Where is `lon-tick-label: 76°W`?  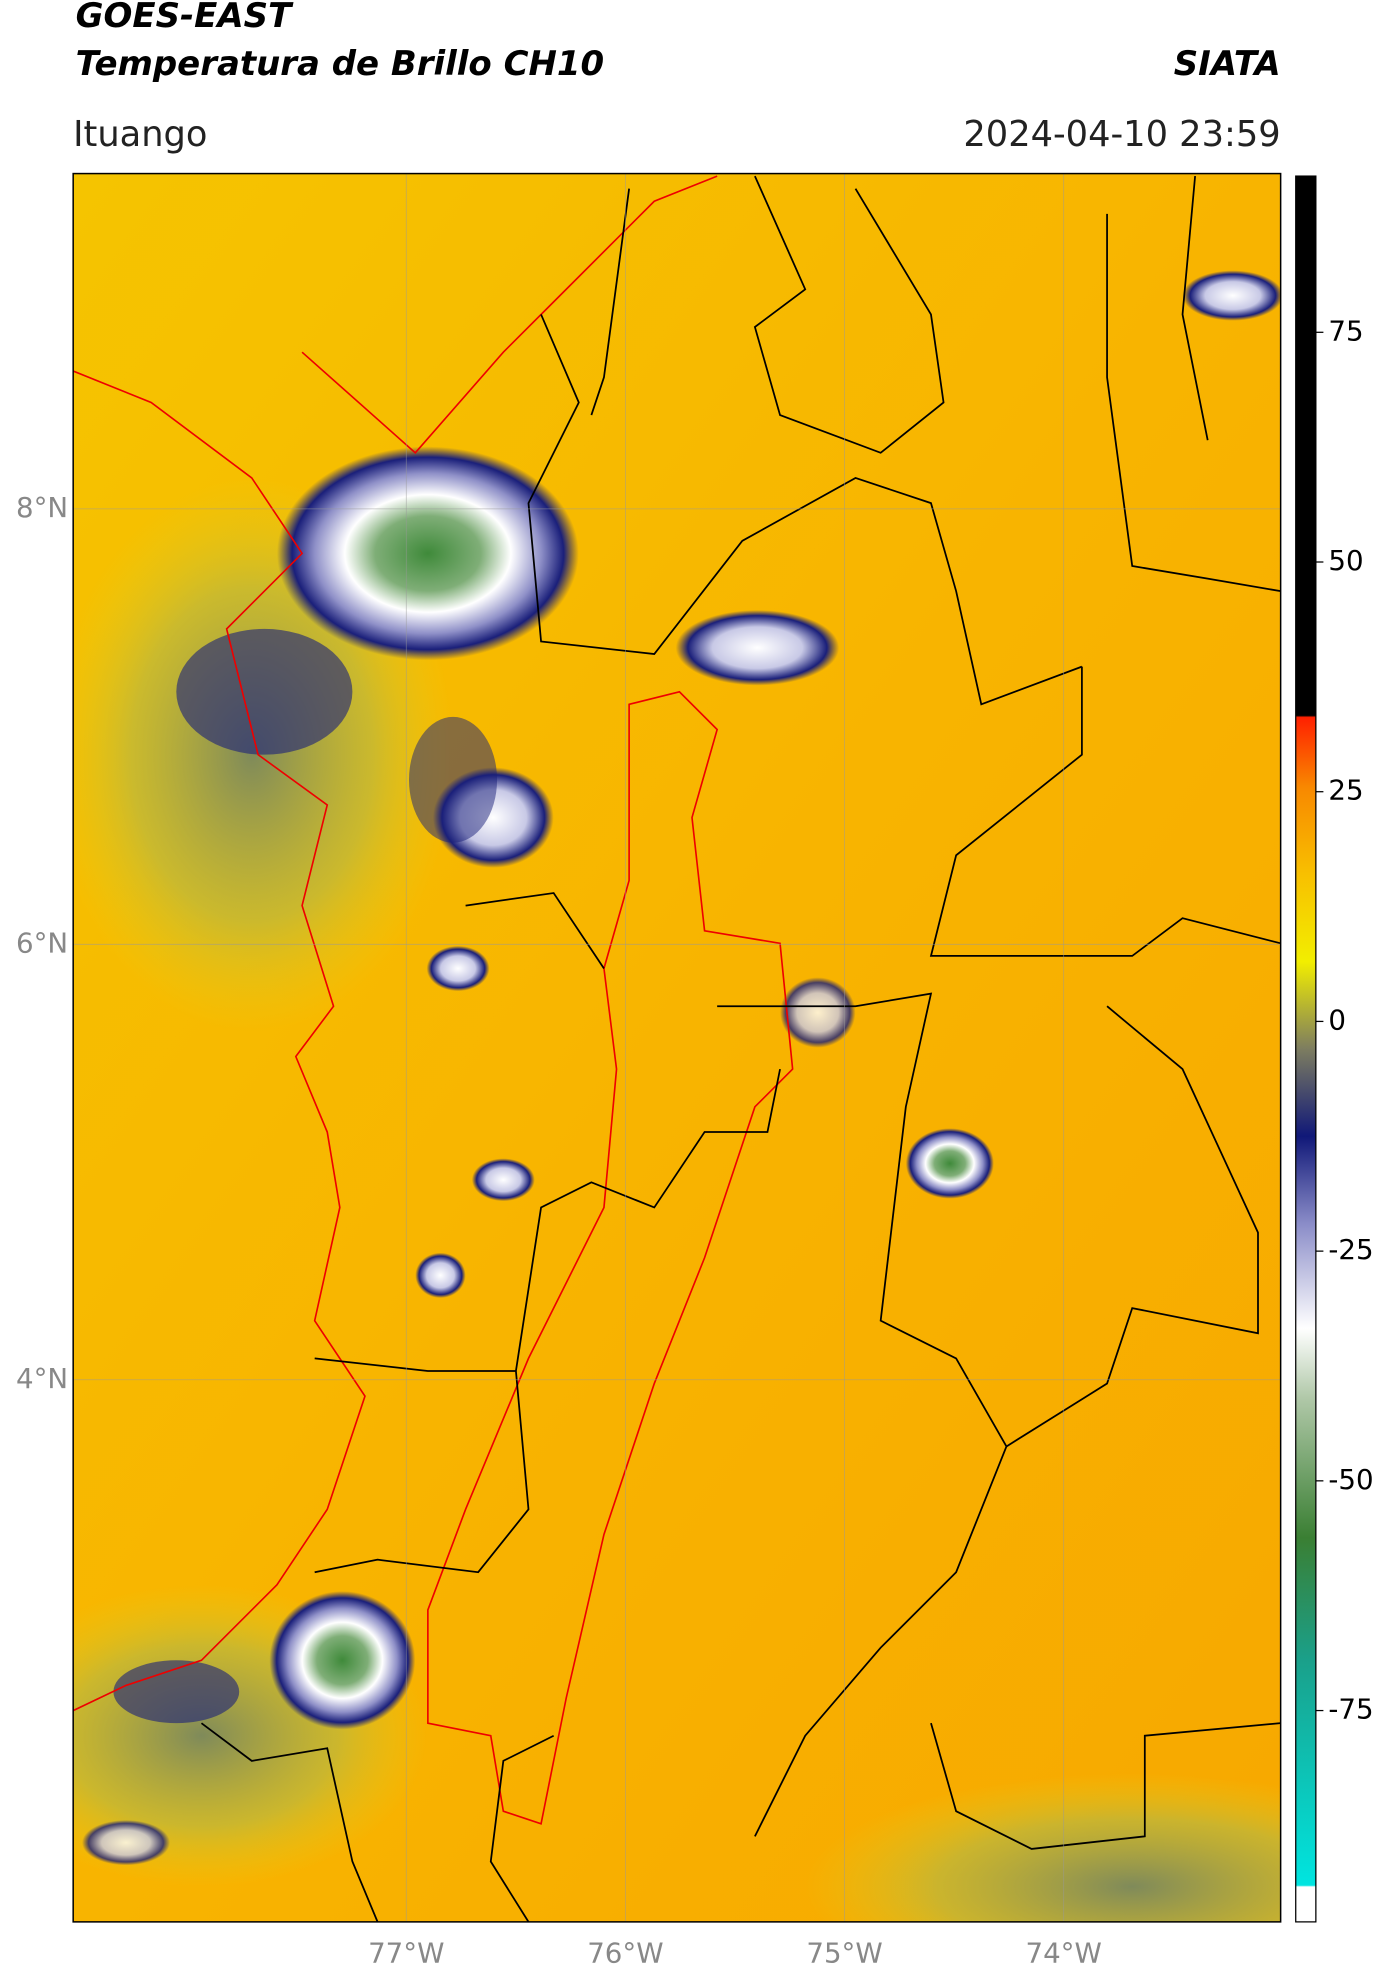 lon-tick-label: 76°W is located at coordinates (625, 1953).